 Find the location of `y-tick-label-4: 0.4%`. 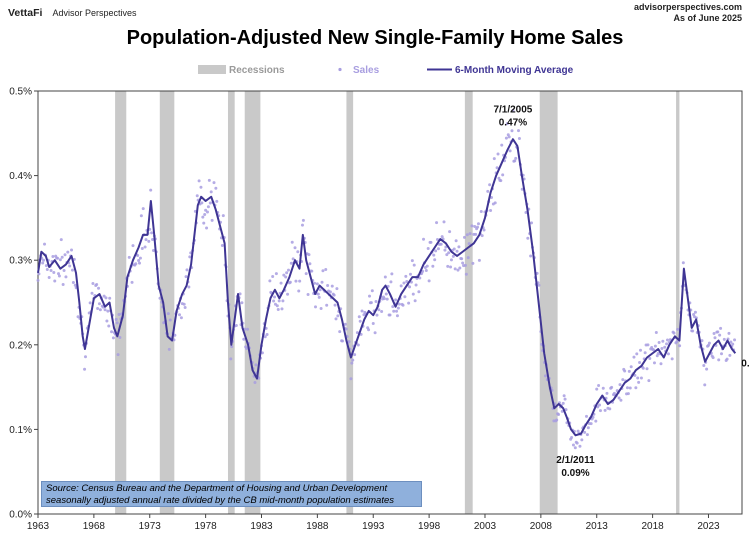

y-tick-label-4: 0.4% is located at coordinates (20, 176).